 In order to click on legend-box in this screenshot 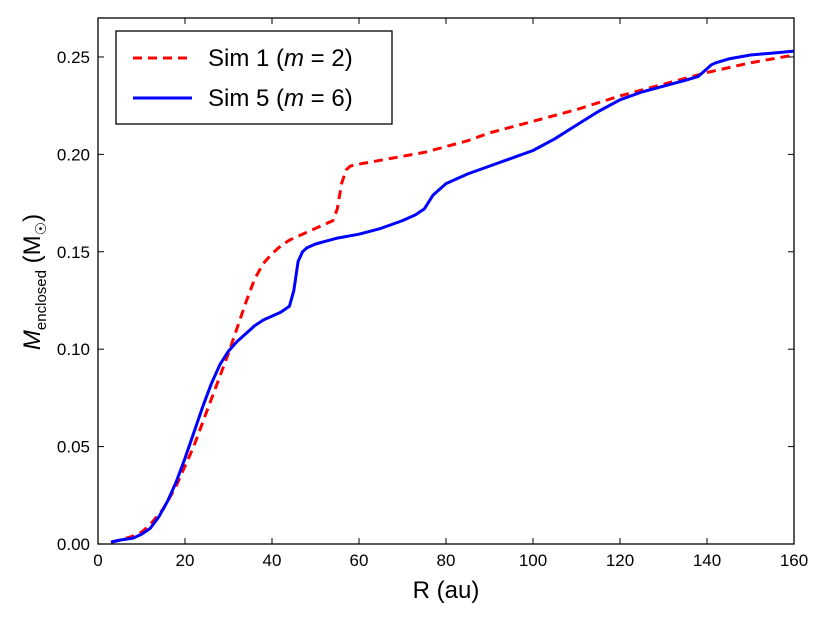, I will do `click(254, 77)`.